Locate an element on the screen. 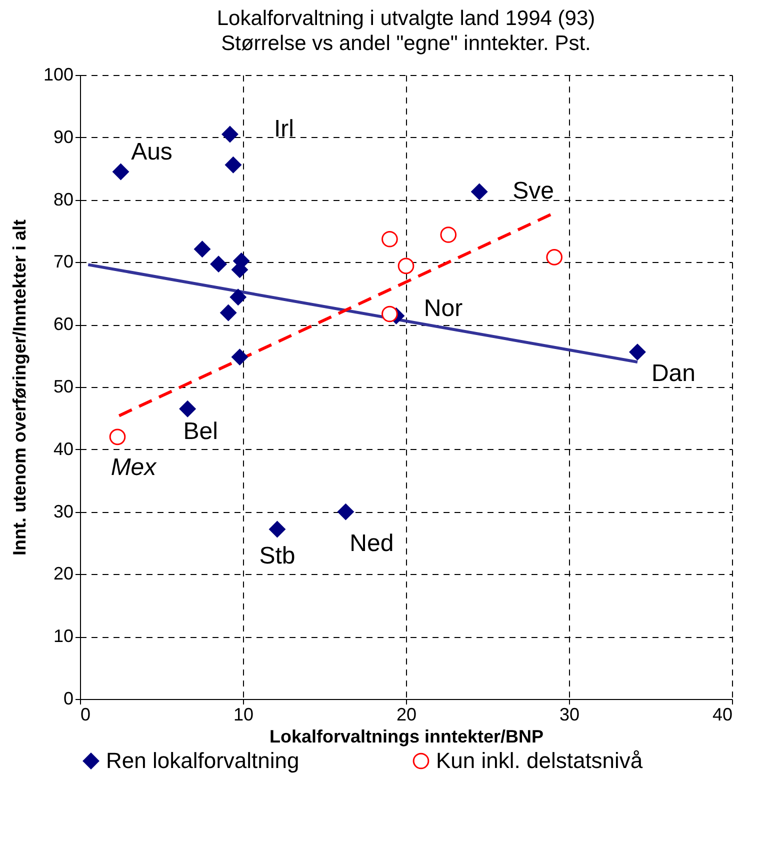 The height and width of the screenshot is (841, 771). annotation: Bel is located at coordinates (200, 431).